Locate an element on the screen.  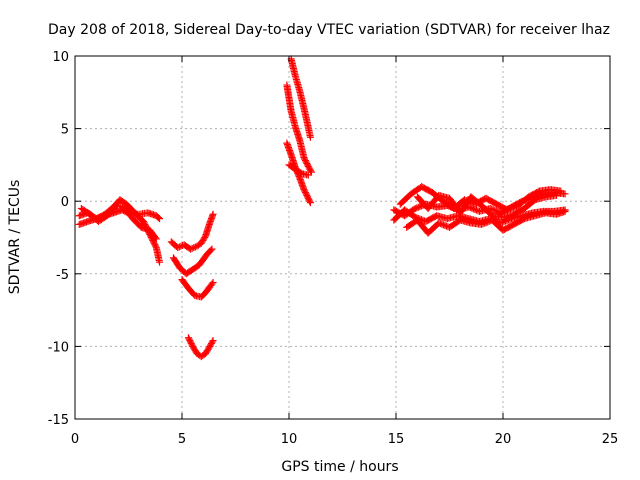
x-tick-label: 25 is located at coordinates (610, 439).